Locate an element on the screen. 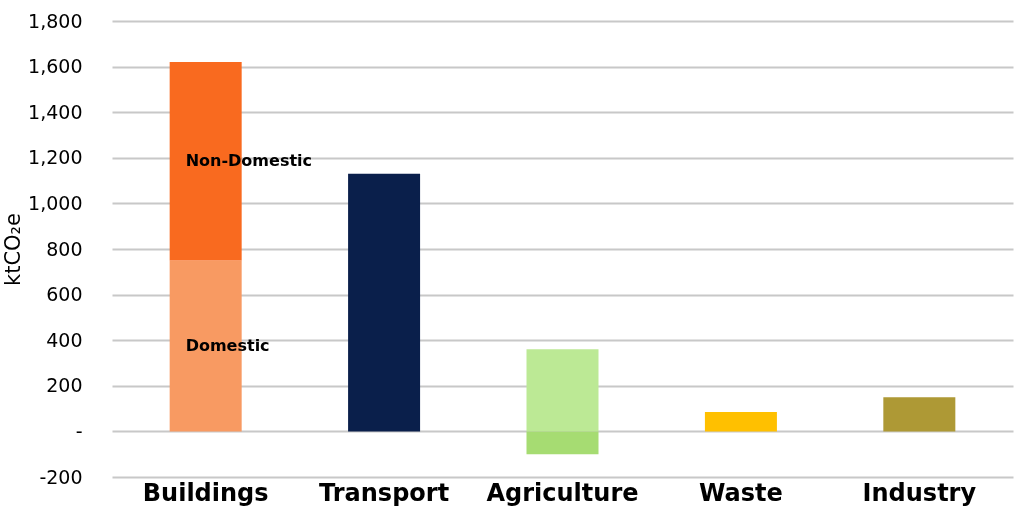 The width and height of the screenshot is (1017, 509). y-tick-label: 1,200 is located at coordinates (55, 157).